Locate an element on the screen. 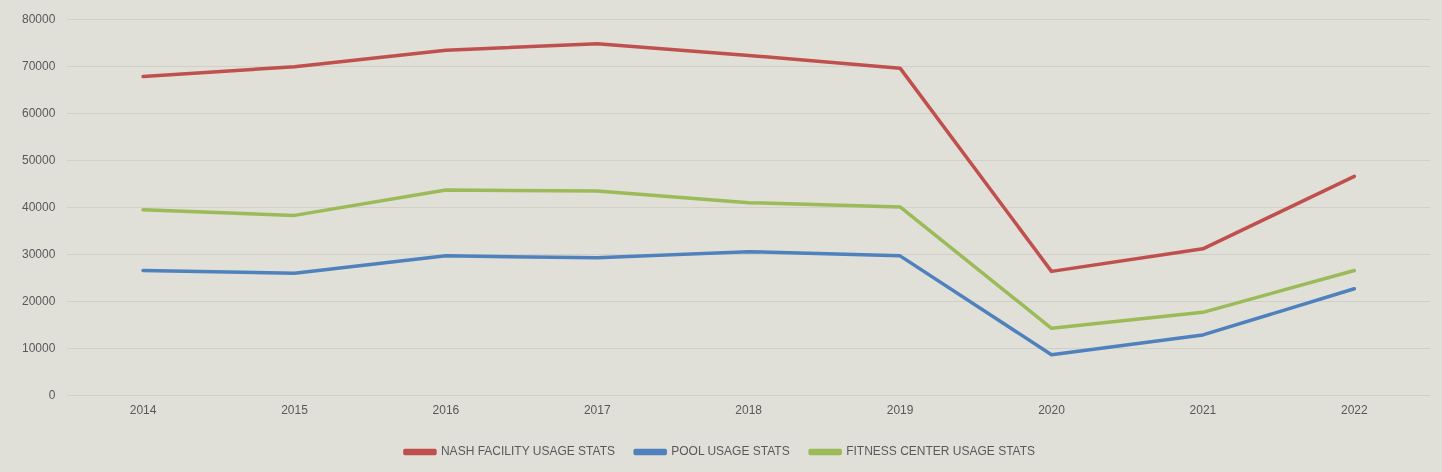 This screenshot has width=1442, height=472. x-tick-label: 2021 is located at coordinates (1203, 410).